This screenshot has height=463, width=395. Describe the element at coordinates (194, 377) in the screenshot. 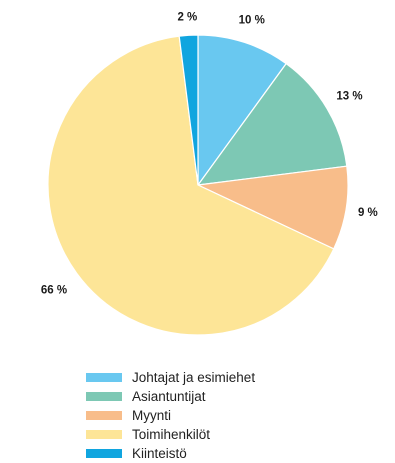

I see `legend-label: Johtajat ja esimiehet` at that location.